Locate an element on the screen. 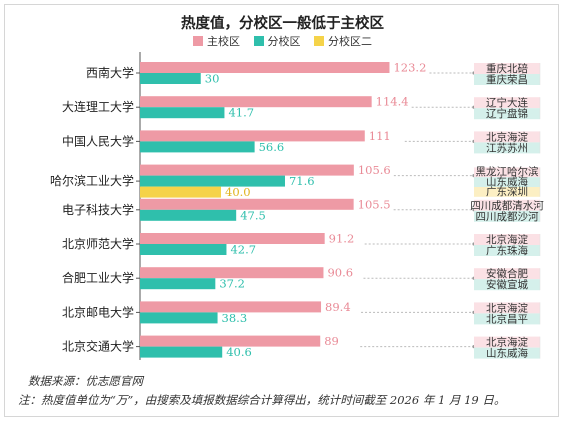 Image resolution: width=565 pixels, height=422 pixels. category-label: 北京邮电大学 is located at coordinates (98, 311).